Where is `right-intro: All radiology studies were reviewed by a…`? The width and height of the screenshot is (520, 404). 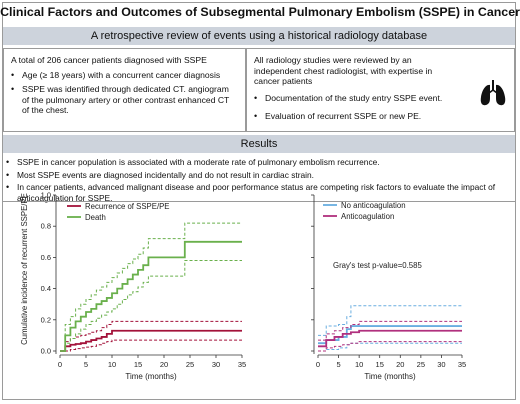
right-intro: All radiology studies were reviewed by a… is located at coordinates (343, 71).